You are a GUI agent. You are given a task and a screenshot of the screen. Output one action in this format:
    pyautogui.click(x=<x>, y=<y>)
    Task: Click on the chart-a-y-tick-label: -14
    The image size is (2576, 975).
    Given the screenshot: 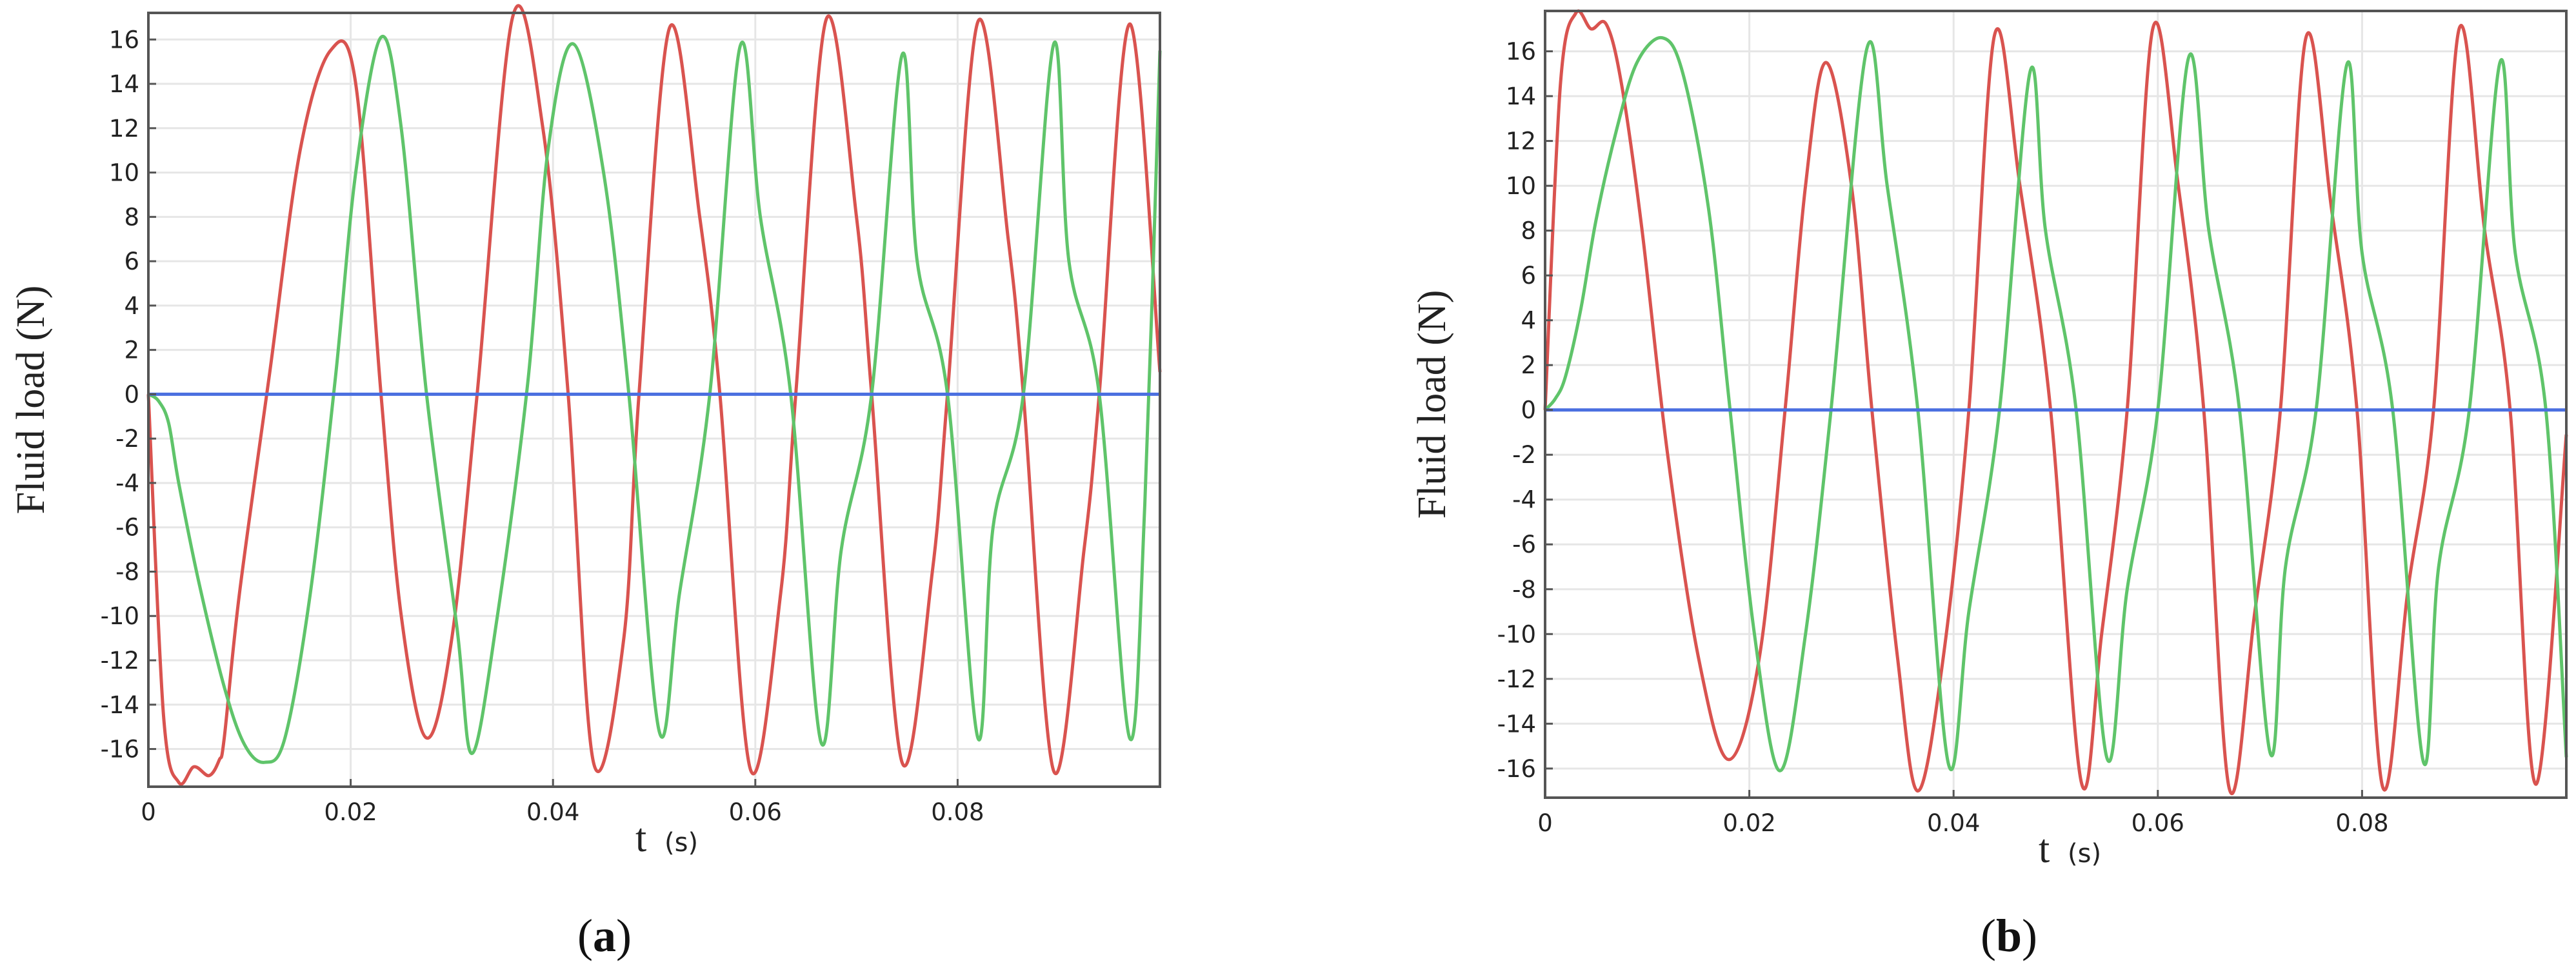 What is the action you would take?
    pyautogui.click(x=120, y=705)
    